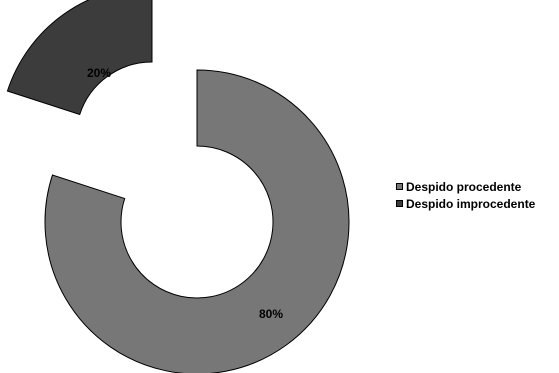  What do you see at coordinates (79, 57) in the screenshot?
I see `donut-slice-despido-improcedente` at bounding box center [79, 57].